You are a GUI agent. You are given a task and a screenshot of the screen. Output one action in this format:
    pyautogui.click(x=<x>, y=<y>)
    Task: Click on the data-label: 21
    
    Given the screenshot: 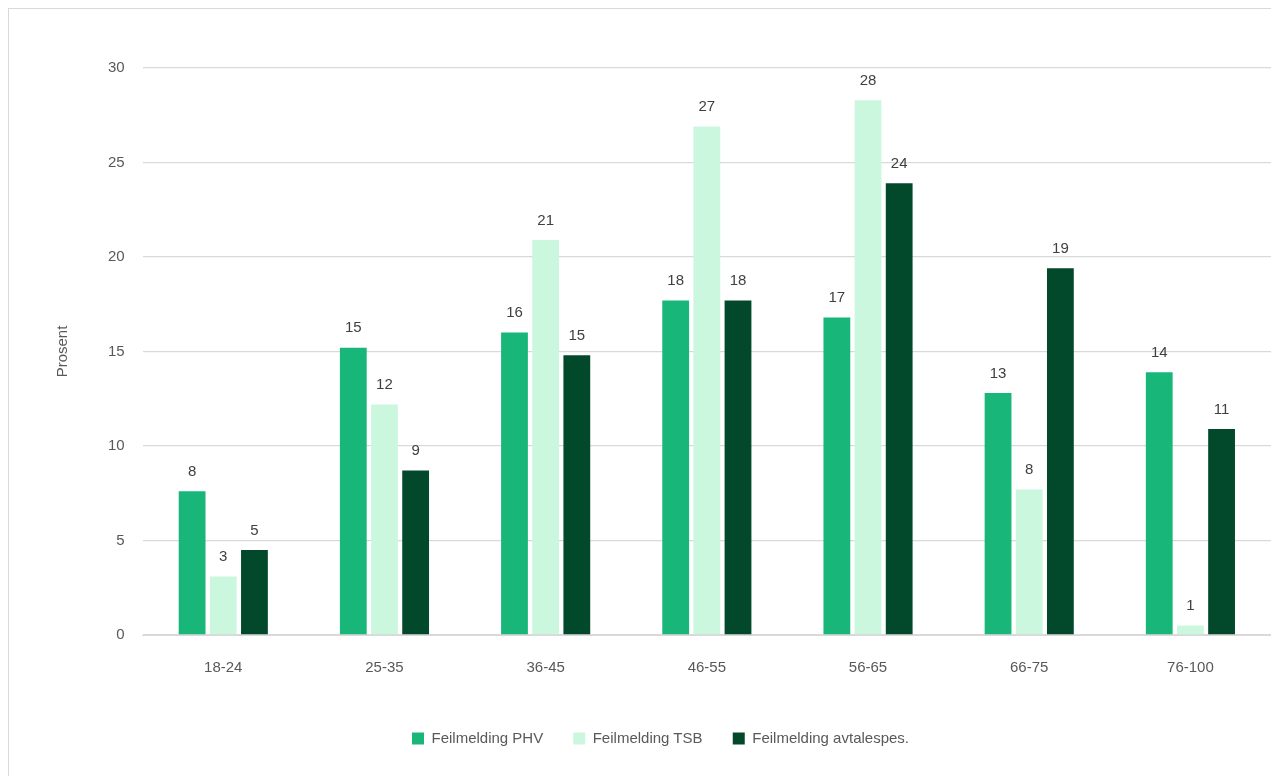 What is the action you would take?
    pyautogui.click(x=545, y=219)
    